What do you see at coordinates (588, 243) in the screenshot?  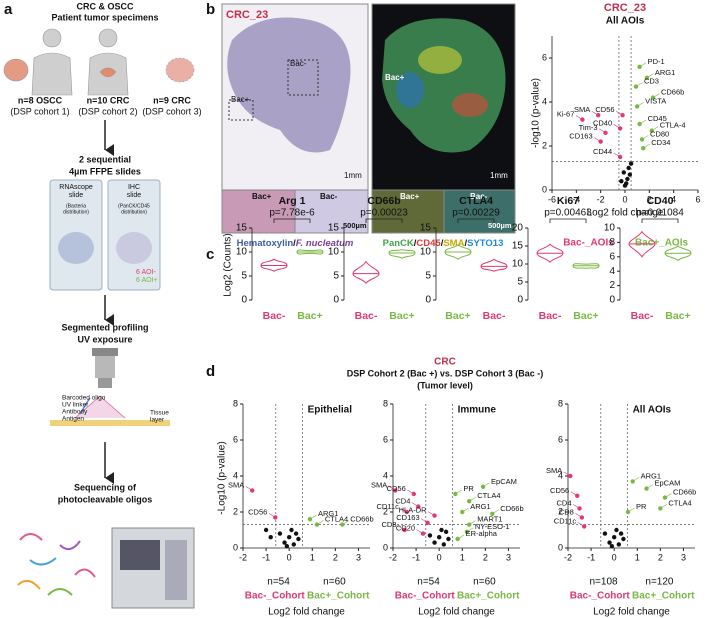 I see `legend-label: Bac-_AOIs` at bounding box center [588, 243].